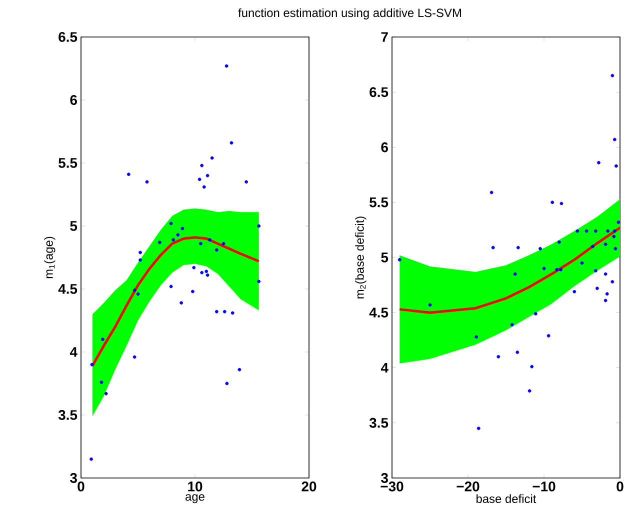 Image resolution: width=635 pixels, height=529 pixels. What do you see at coordinates (392, 487) in the screenshot?
I see `x-tick-label: −30` at bounding box center [392, 487].